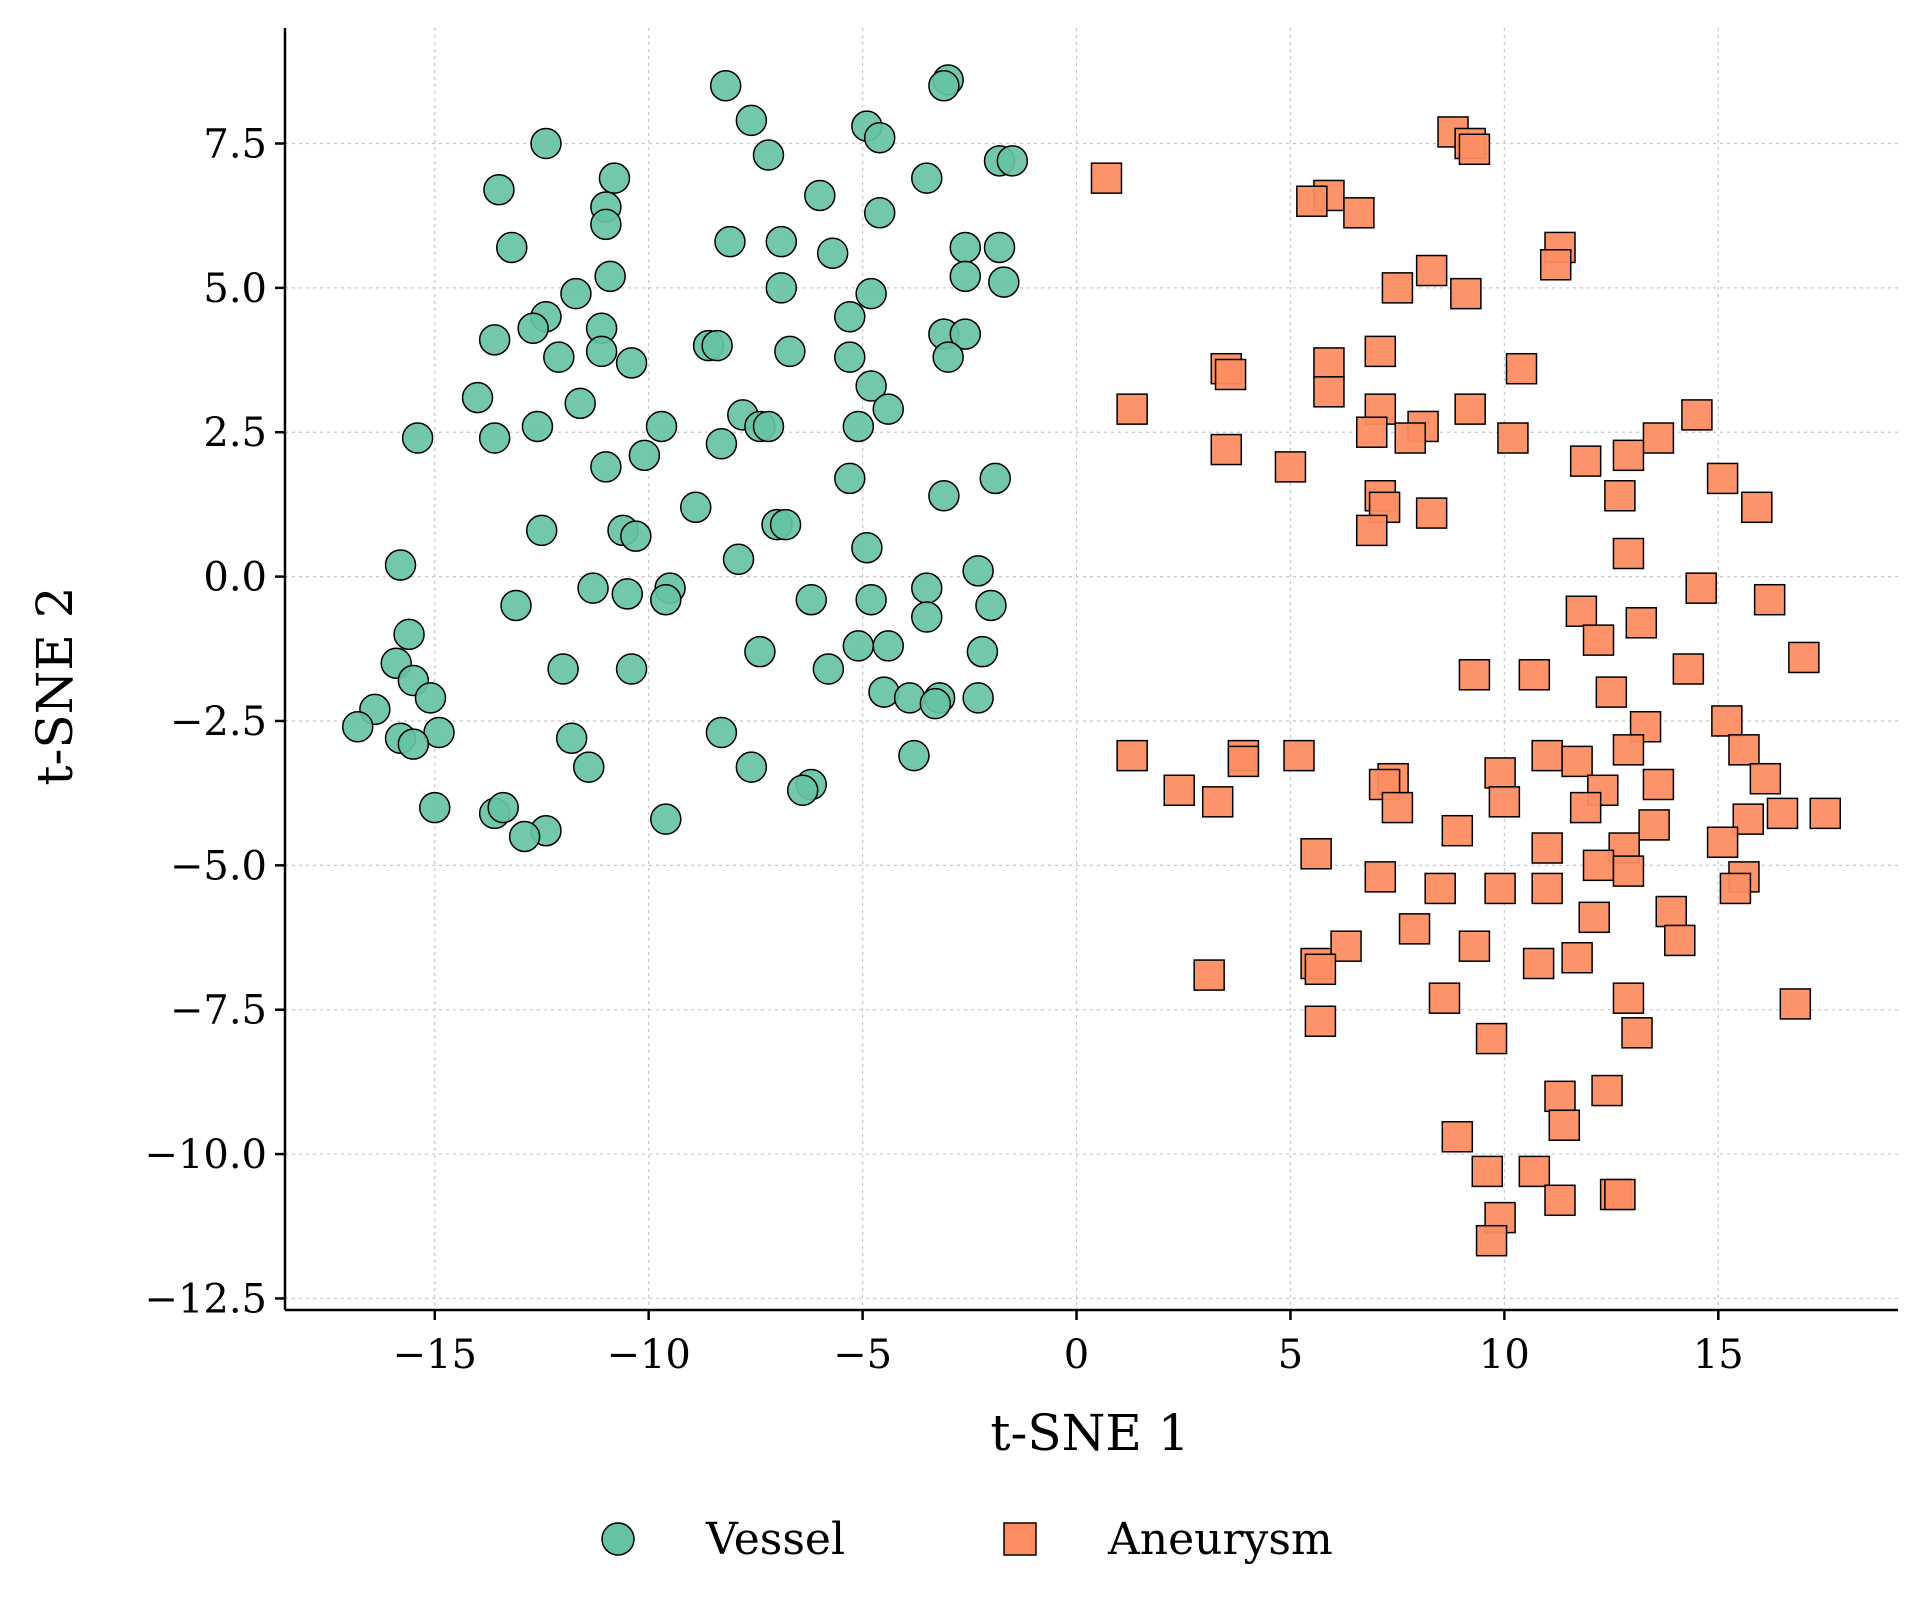  What do you see at coordinates (218, 722) in the screenshot?
I see `y-tick-label: −2.5` at bounding box center [218, 722].